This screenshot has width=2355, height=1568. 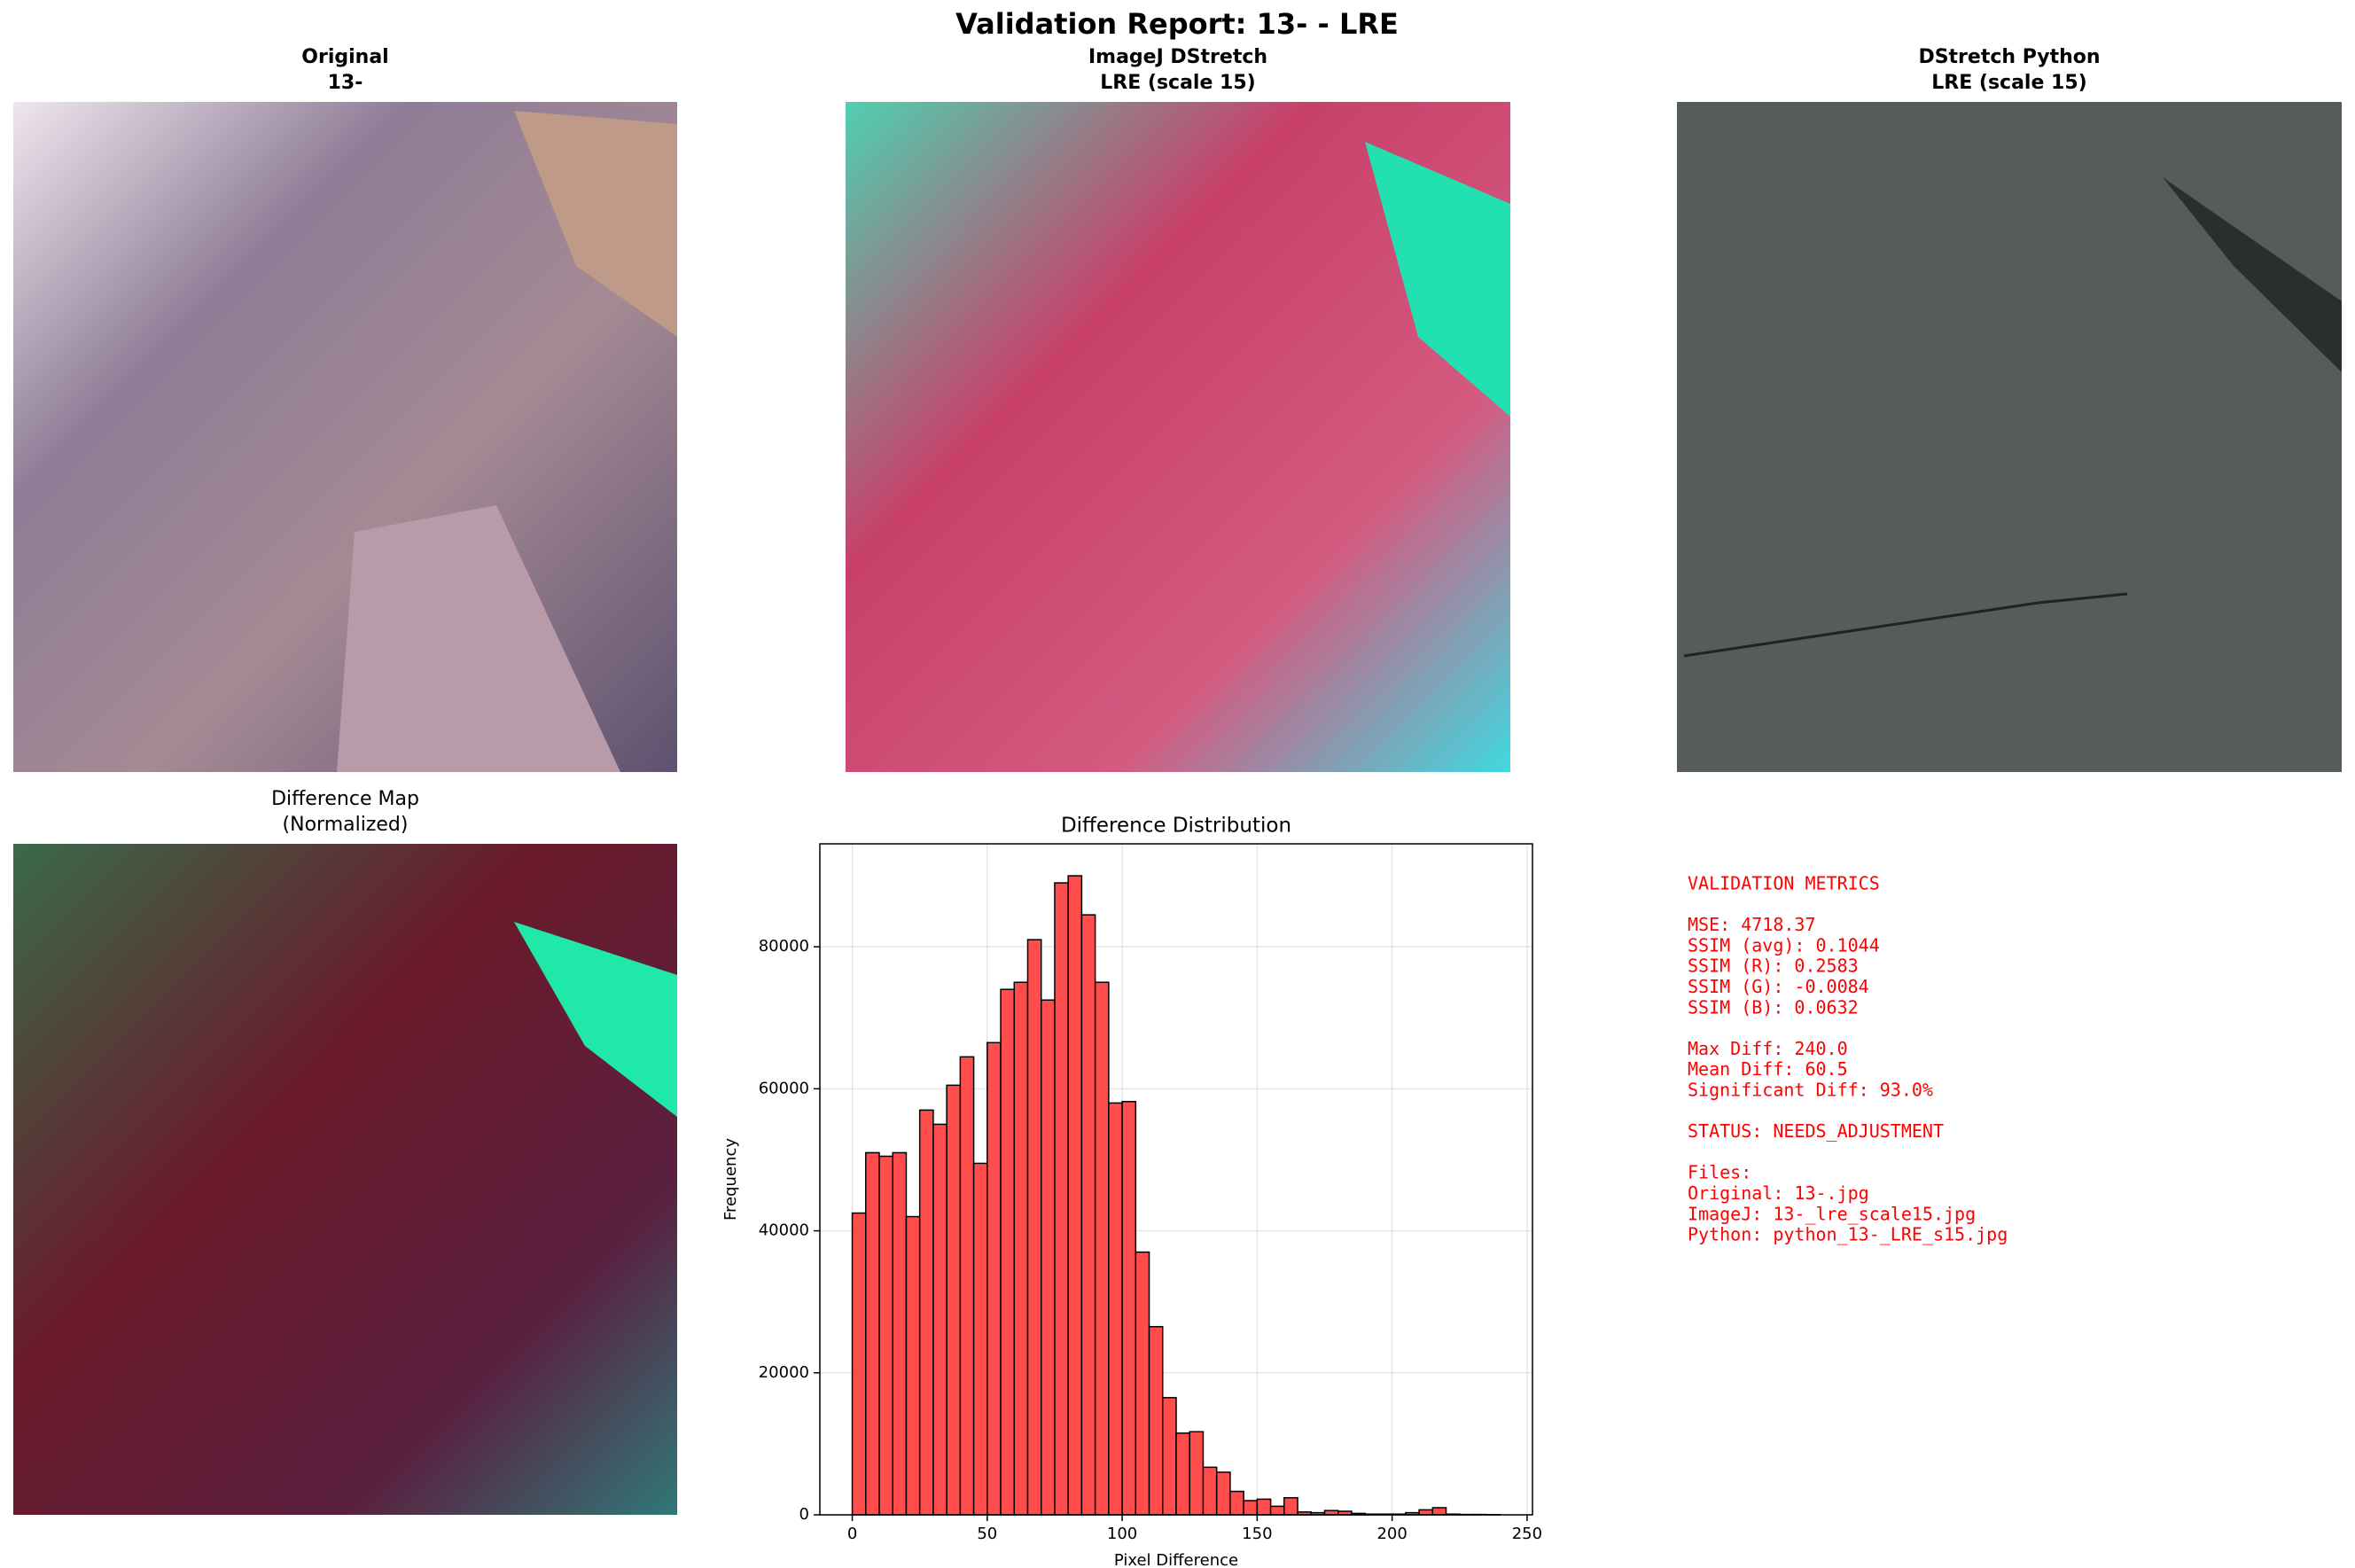 I want to click on metric-line: Mean Diff: 60.5, so click(x=1768, y=1069).